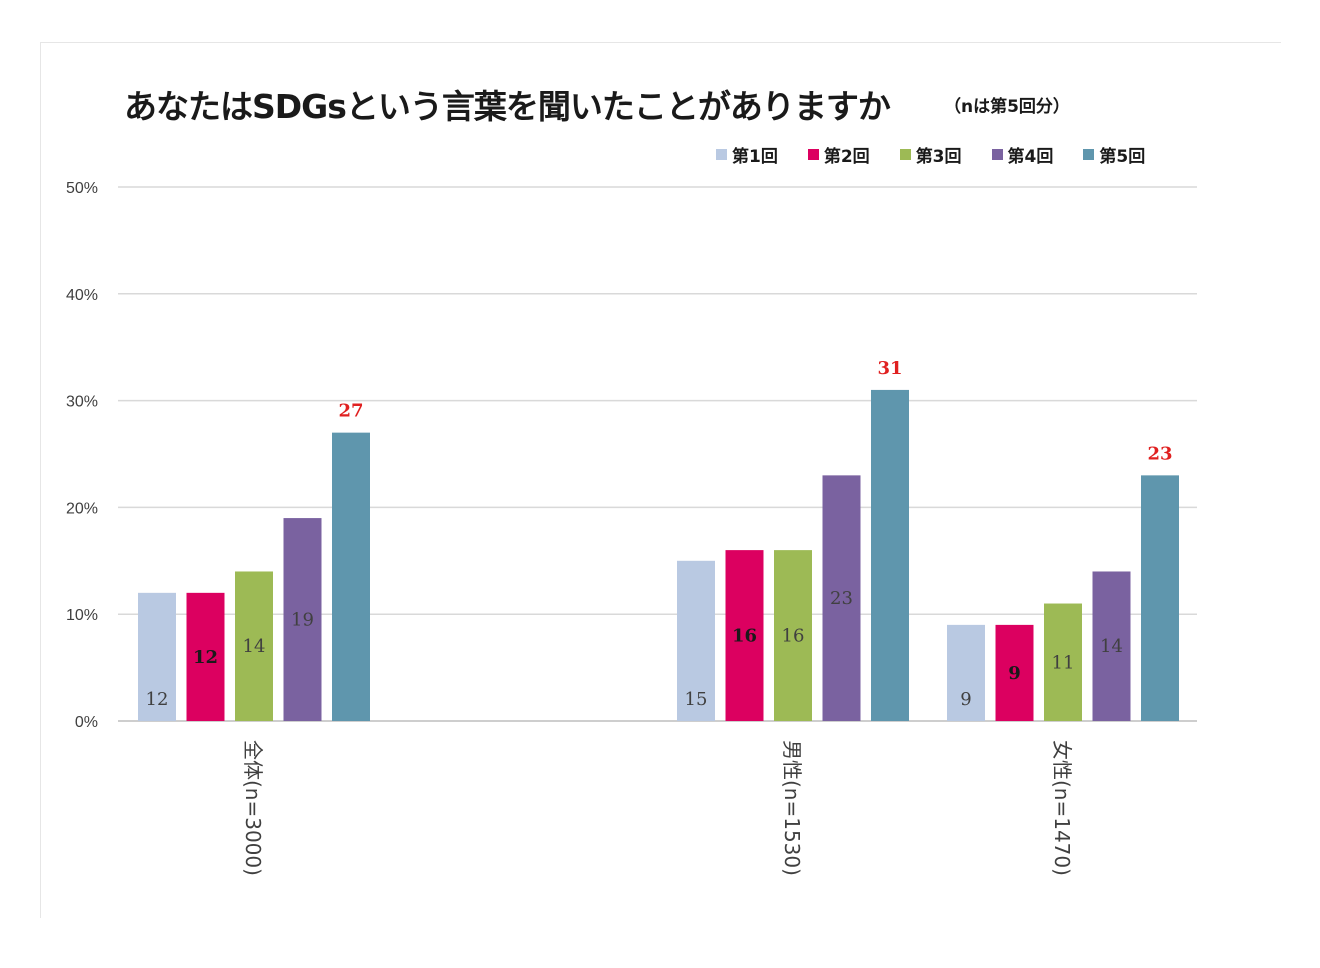 The width and height of the screenshot is (1320, 968). Describe the element at coordinates (350, 411) in the screenshot. I see `data-label: 27` at that location.